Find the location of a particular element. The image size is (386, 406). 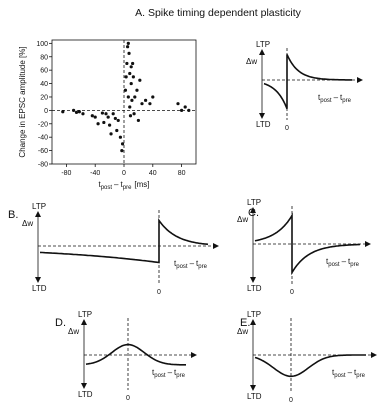

y-tick-label: -20 is located at coordinates (43, 124).